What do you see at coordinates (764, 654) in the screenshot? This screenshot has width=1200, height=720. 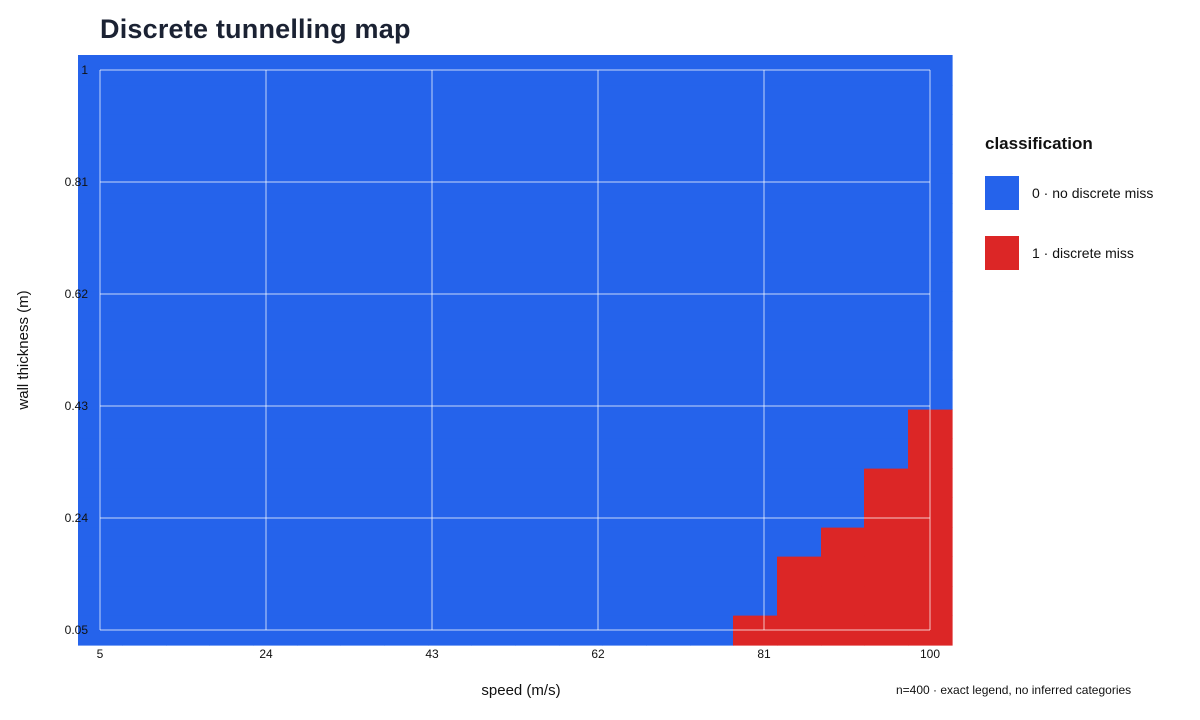 I see `x-tick-label: 81` at bounding box center [764, 654].